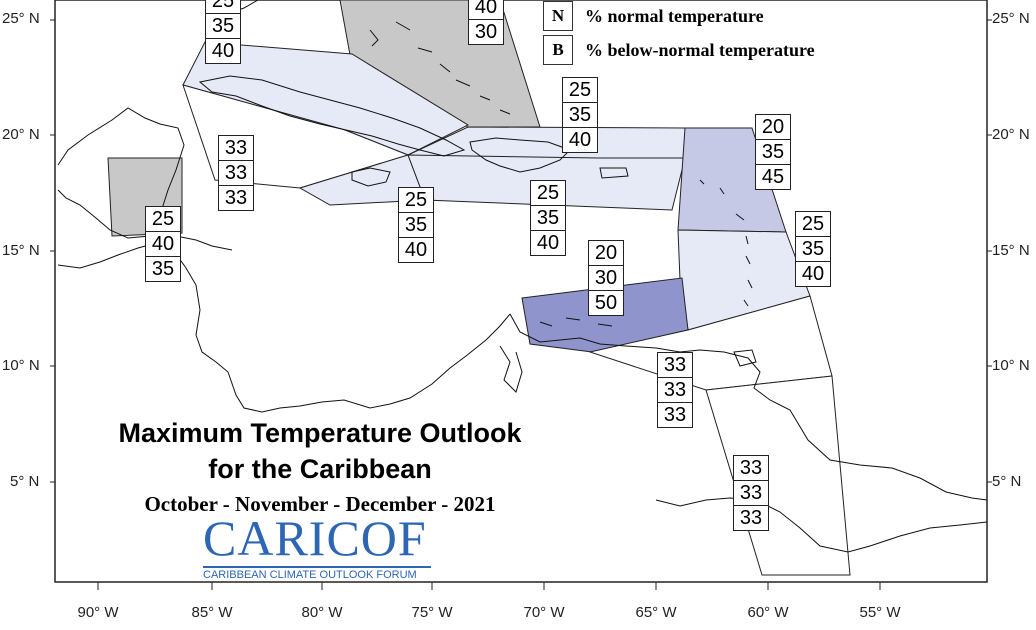 The image size is (1036, 630). What do you see at coordinates (322, 612) in the screenshot?
I see `lon-label-80: 80° W` at bounding box center [322, 612].